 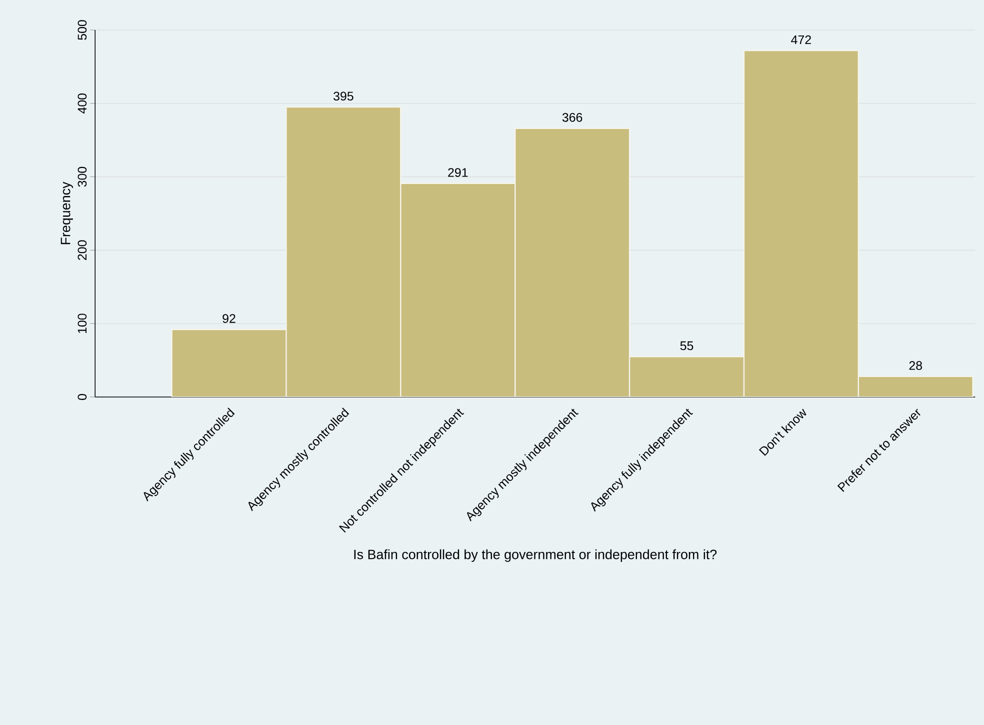 I want to click on data-label: 92, so click(x=229, y=318).